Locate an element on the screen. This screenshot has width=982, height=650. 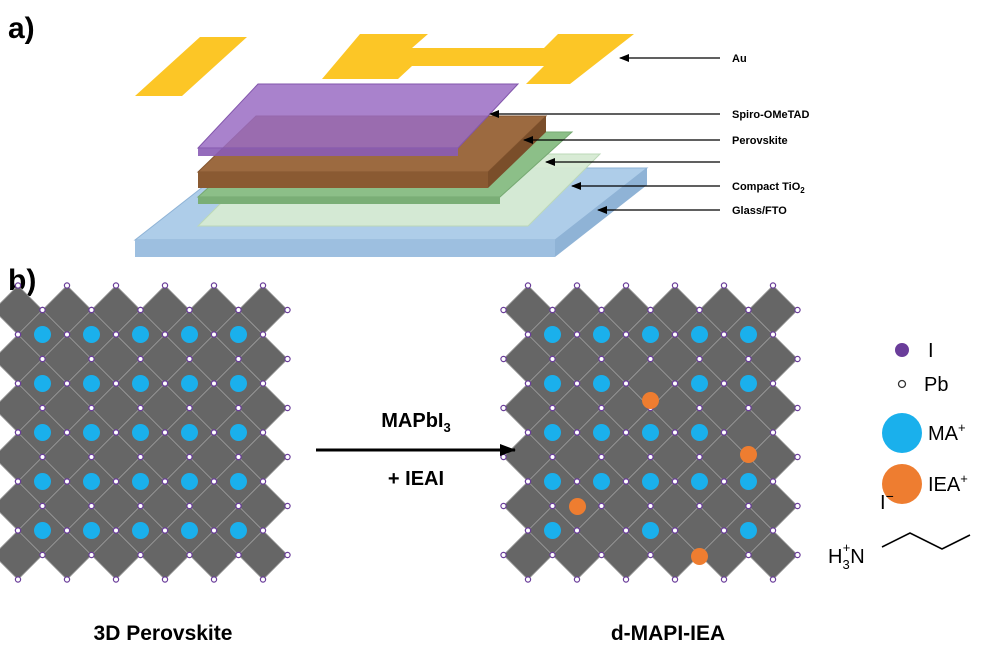
legend-lead-label: Pb is located at coordinates (936, 385).